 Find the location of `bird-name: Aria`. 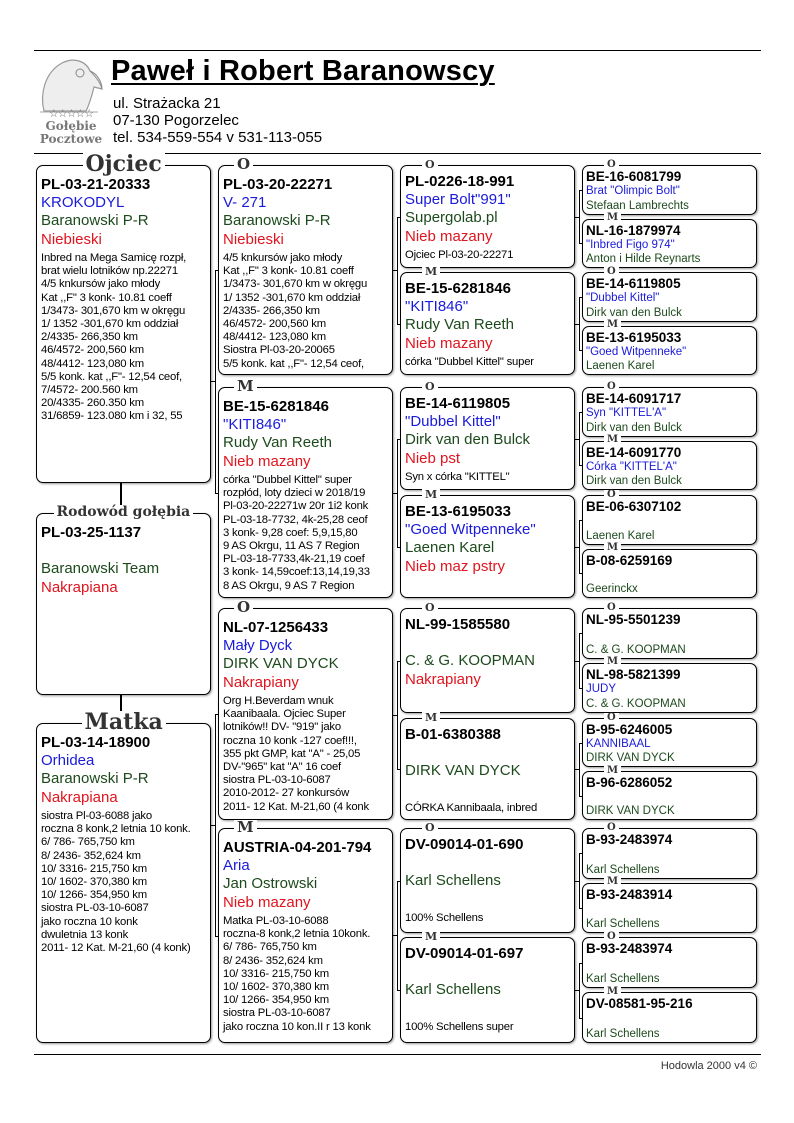

bird-name: Aria is located at coordinates (236, 865).